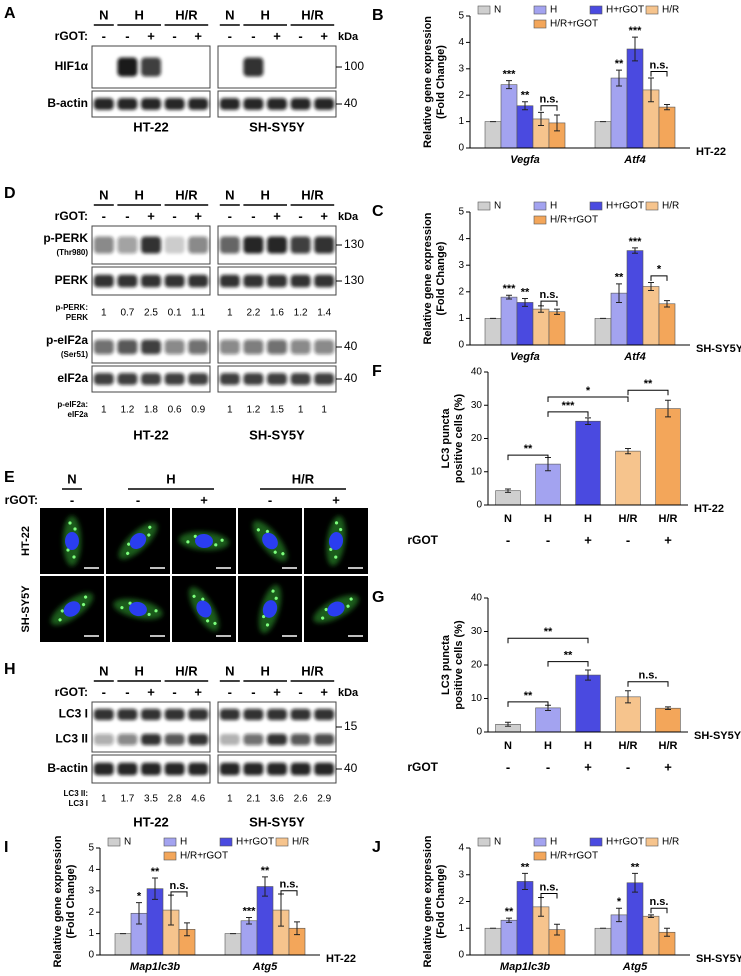 This screenshot has width=741, height=976. What do you see at coordinates (78, 414) in the screenshot?
I see `quant-label: eIF2a` at bounding box center [78, 414].